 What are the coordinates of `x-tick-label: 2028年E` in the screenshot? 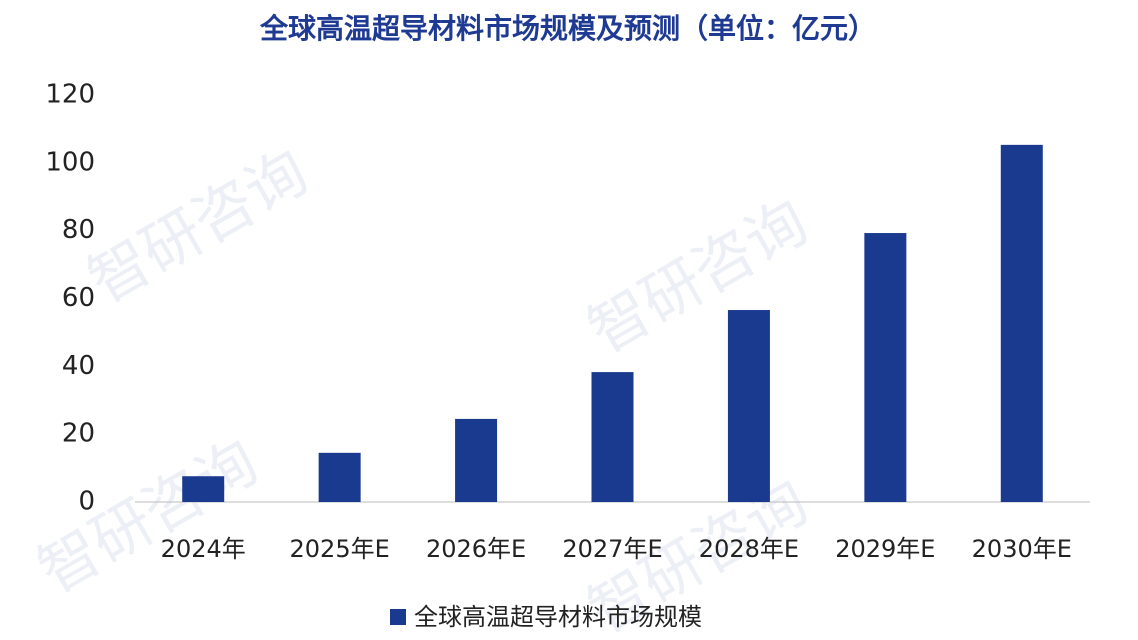 It's located at (749, 549).